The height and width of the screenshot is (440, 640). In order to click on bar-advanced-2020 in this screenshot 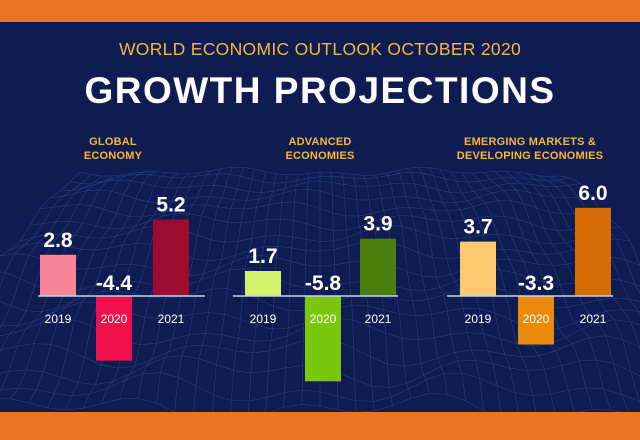, I will do `click(323, 339)`.